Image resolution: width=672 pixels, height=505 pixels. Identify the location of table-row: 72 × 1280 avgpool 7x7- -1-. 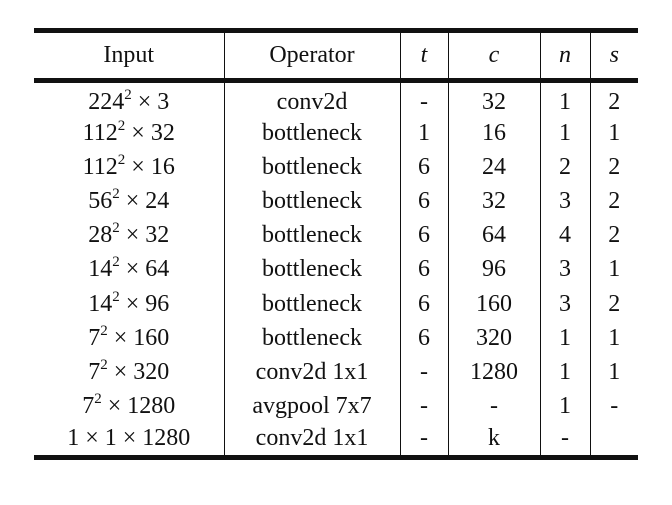
(336, 406).